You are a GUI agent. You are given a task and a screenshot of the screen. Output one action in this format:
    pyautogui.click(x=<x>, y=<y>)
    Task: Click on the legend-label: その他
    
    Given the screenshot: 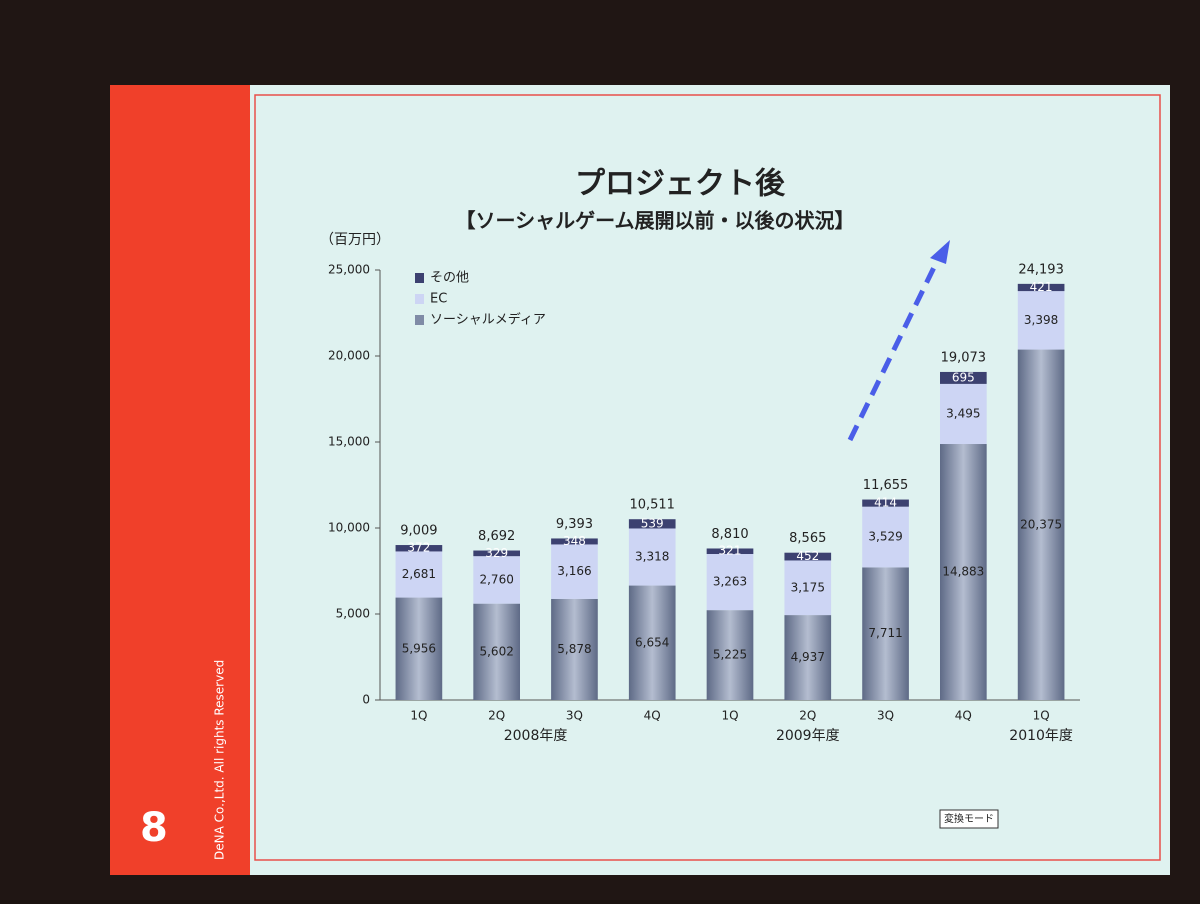 What is the action you would take?
    pyautogui.click(x=449, y=278)
    